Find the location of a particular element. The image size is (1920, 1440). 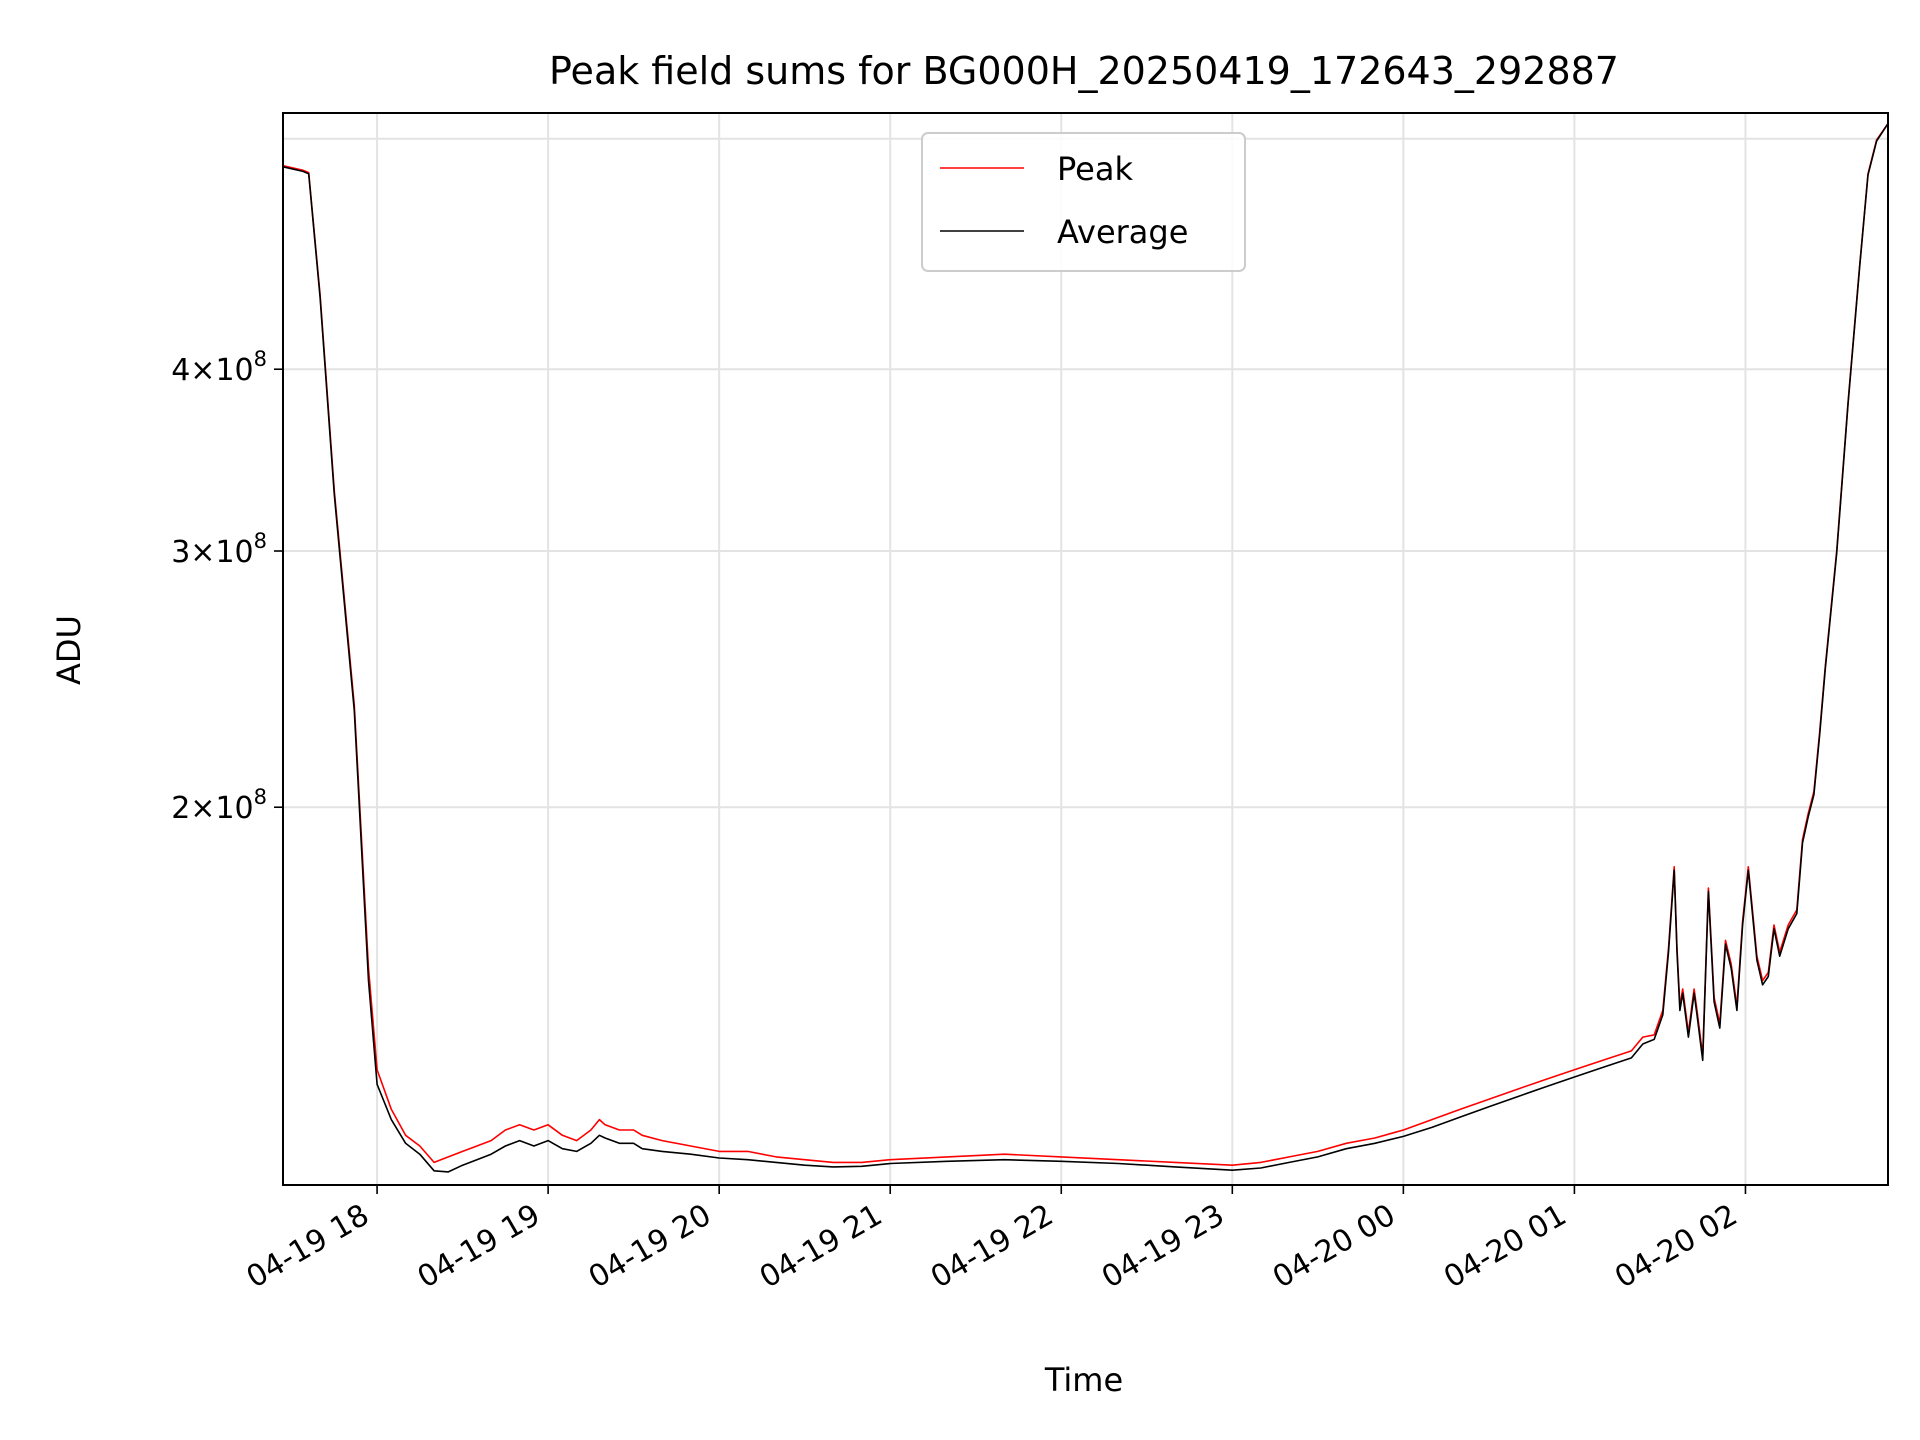

x-axis-label: Time is located at coordinates (1083, 1380).